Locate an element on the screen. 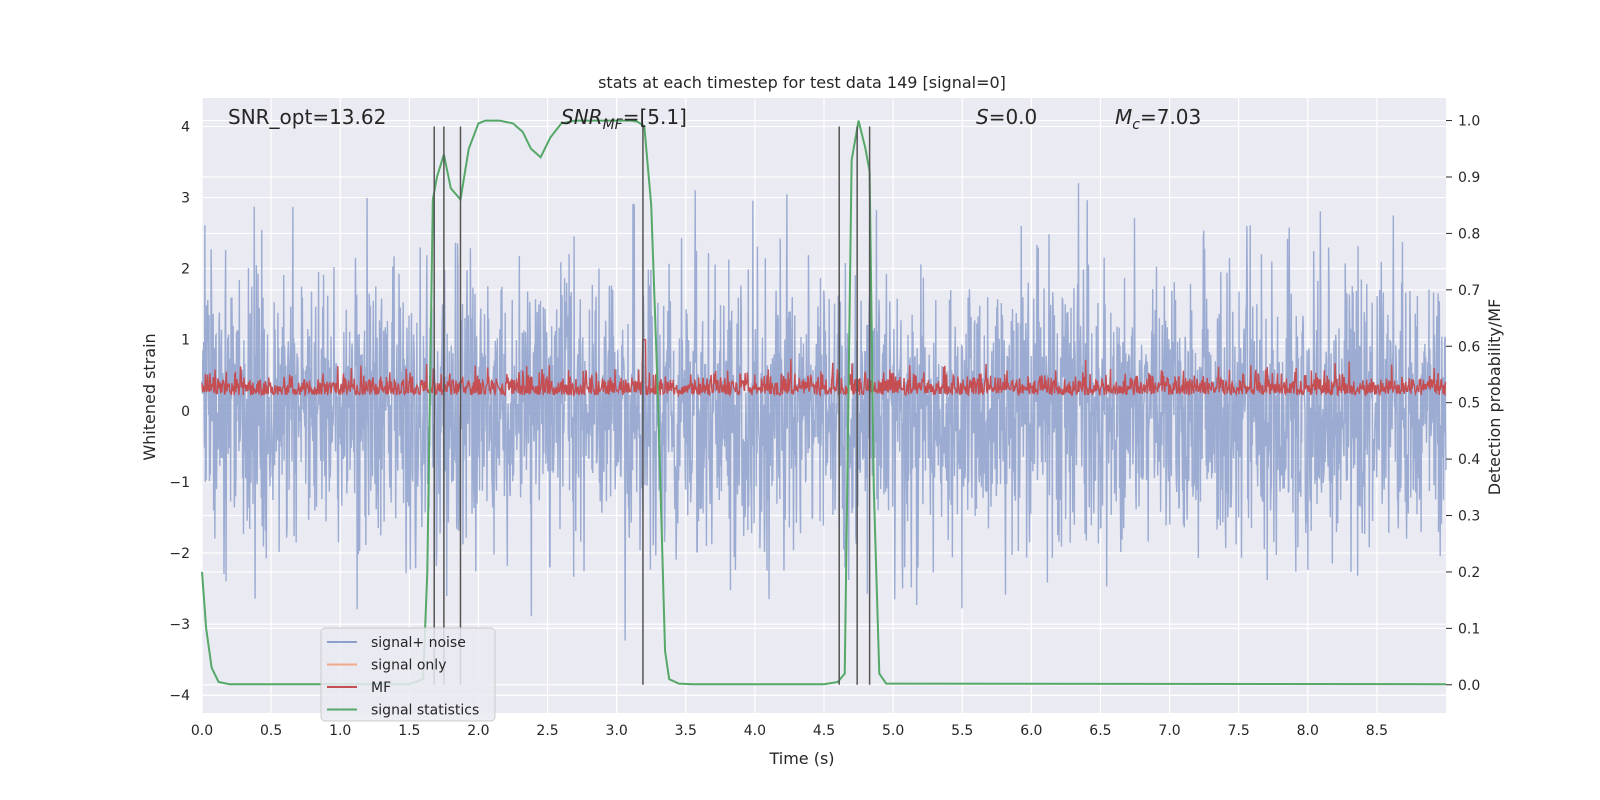  x-tick-label: 3.5 is located at coordinates (686, 731).